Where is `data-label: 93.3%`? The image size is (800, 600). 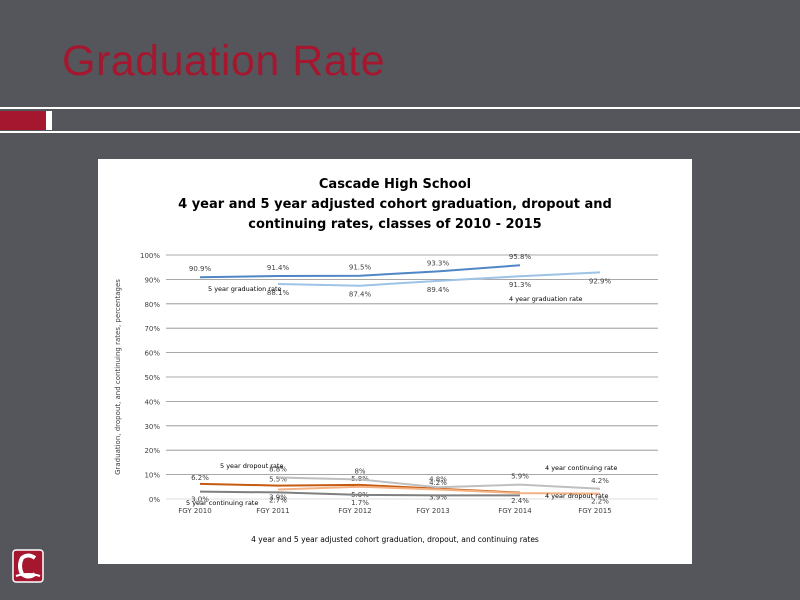 data-label: 93.3% is located at coordinates (438, 263).